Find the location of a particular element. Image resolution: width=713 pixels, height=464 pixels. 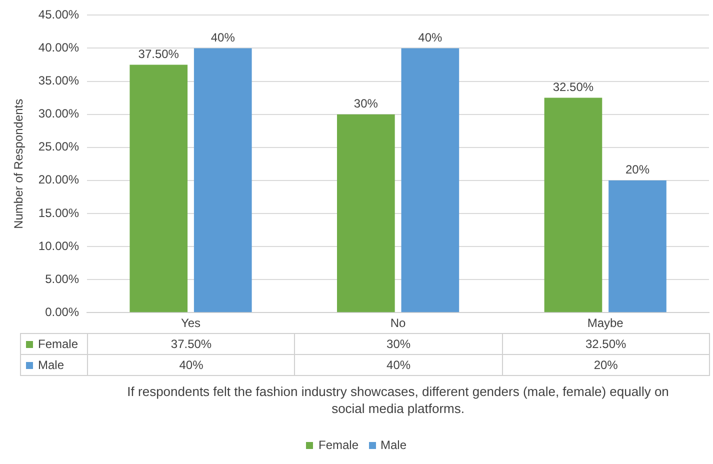

text: 30% is located at coordinates (366, 103).